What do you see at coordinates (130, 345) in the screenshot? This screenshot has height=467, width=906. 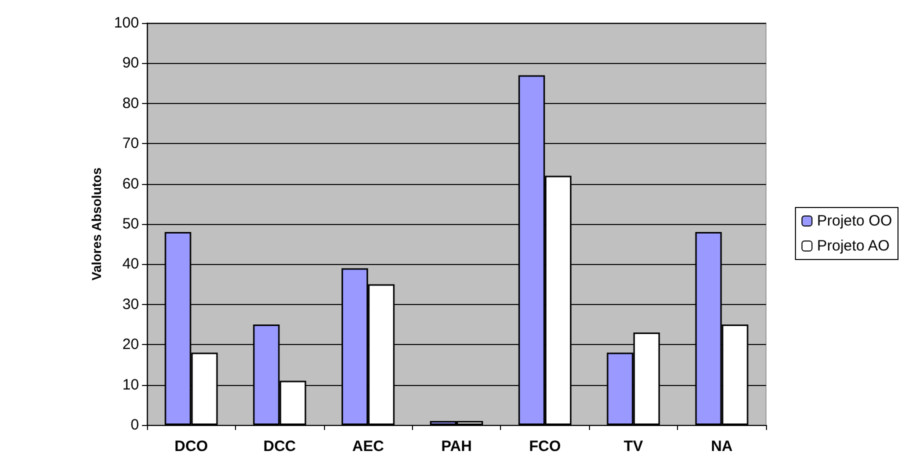 I see `y-tick-label: 20` at bounding box center [130, 345].